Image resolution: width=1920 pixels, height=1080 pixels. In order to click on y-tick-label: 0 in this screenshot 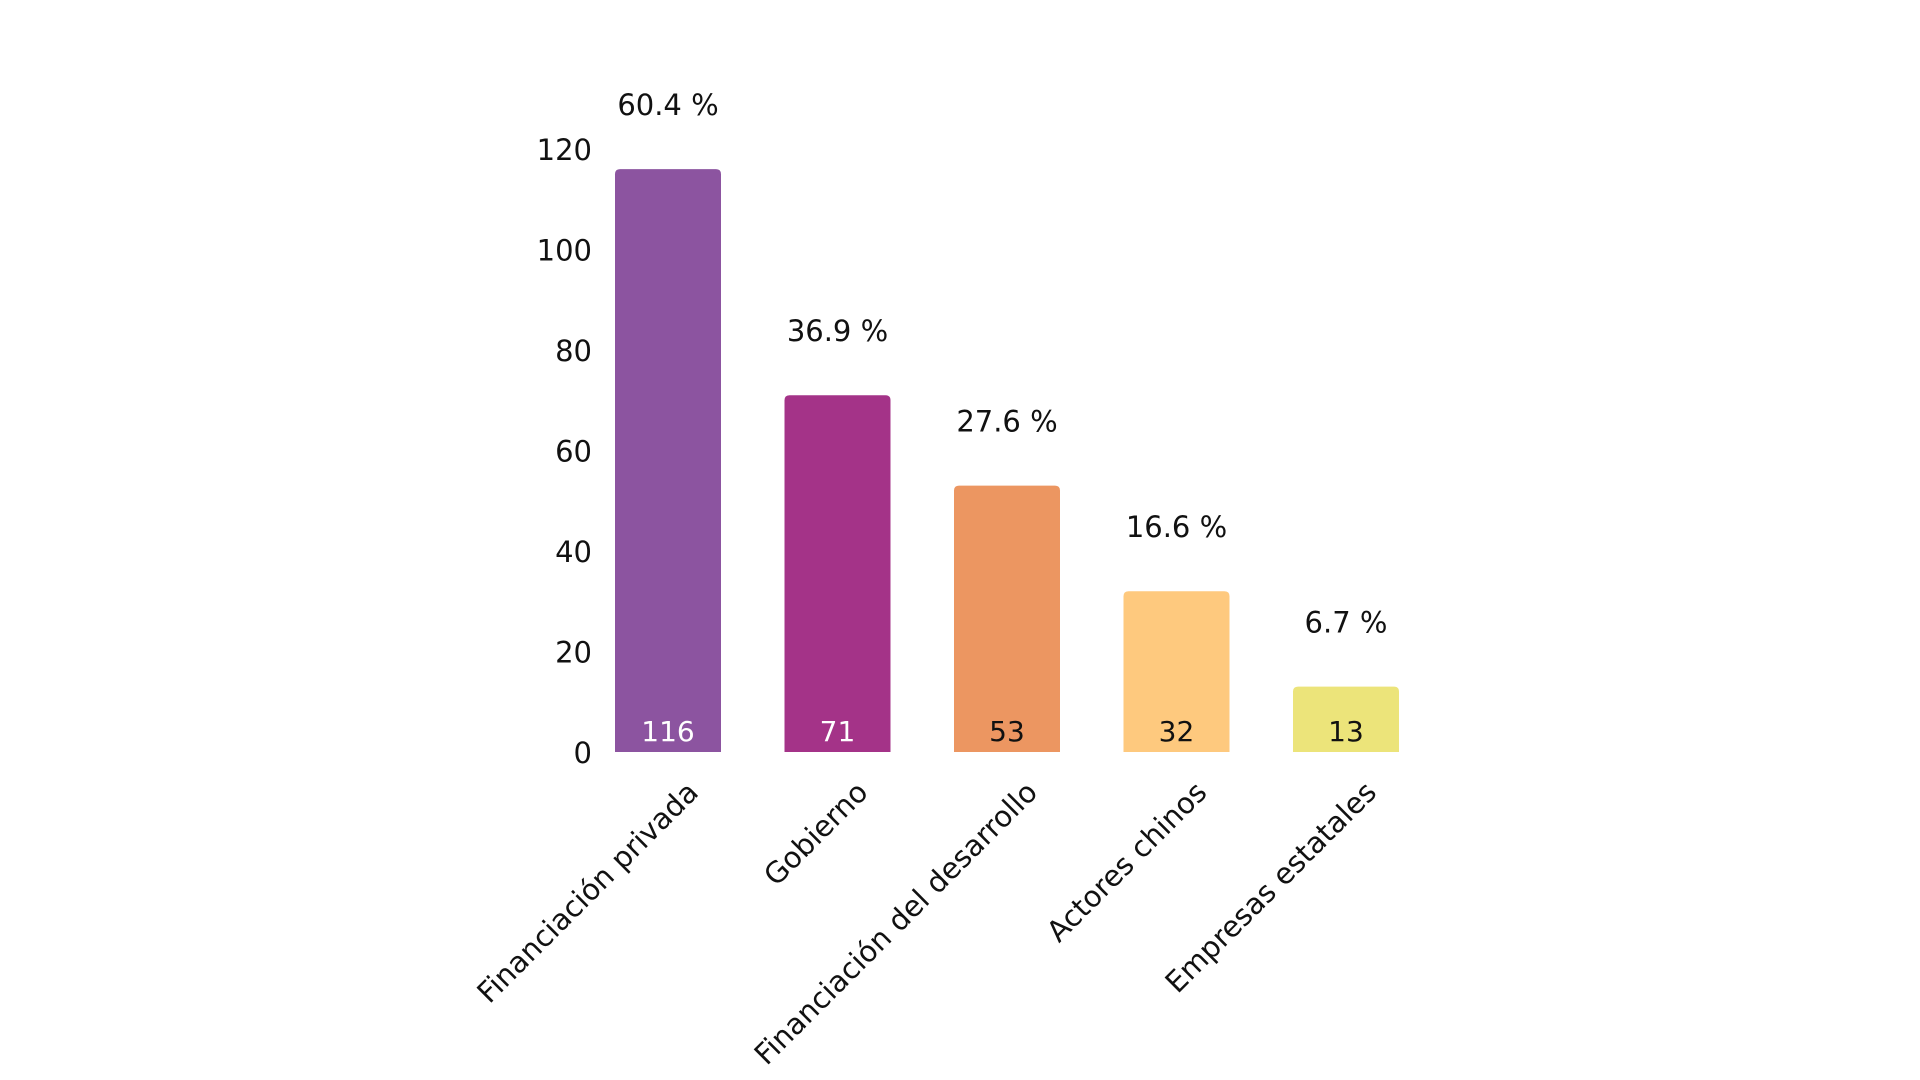, I will do `click(583, 753)`.